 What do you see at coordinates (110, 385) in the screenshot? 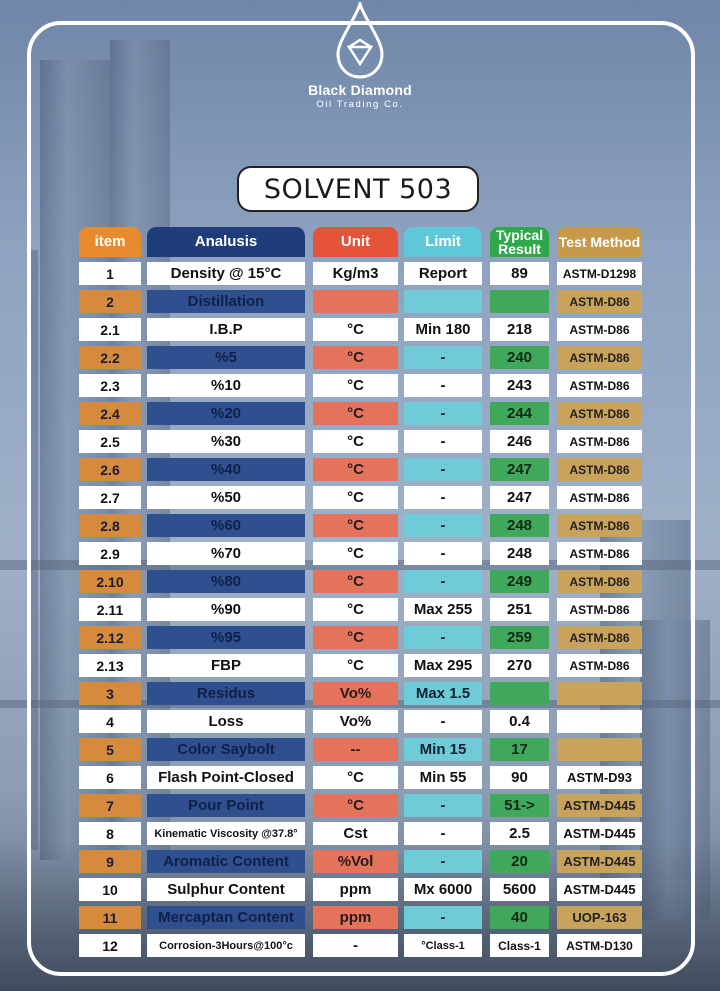
I see `item-cell: 2.3` at bounding box center [110, 385].